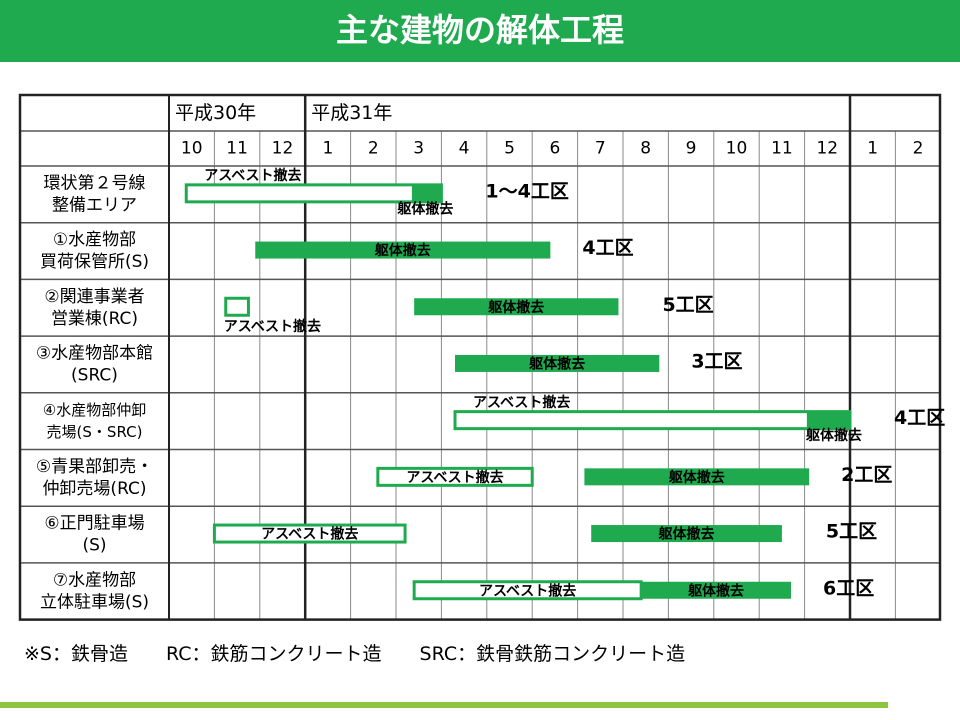  I want to click on zone-label: 2工区, so click(866, 475).